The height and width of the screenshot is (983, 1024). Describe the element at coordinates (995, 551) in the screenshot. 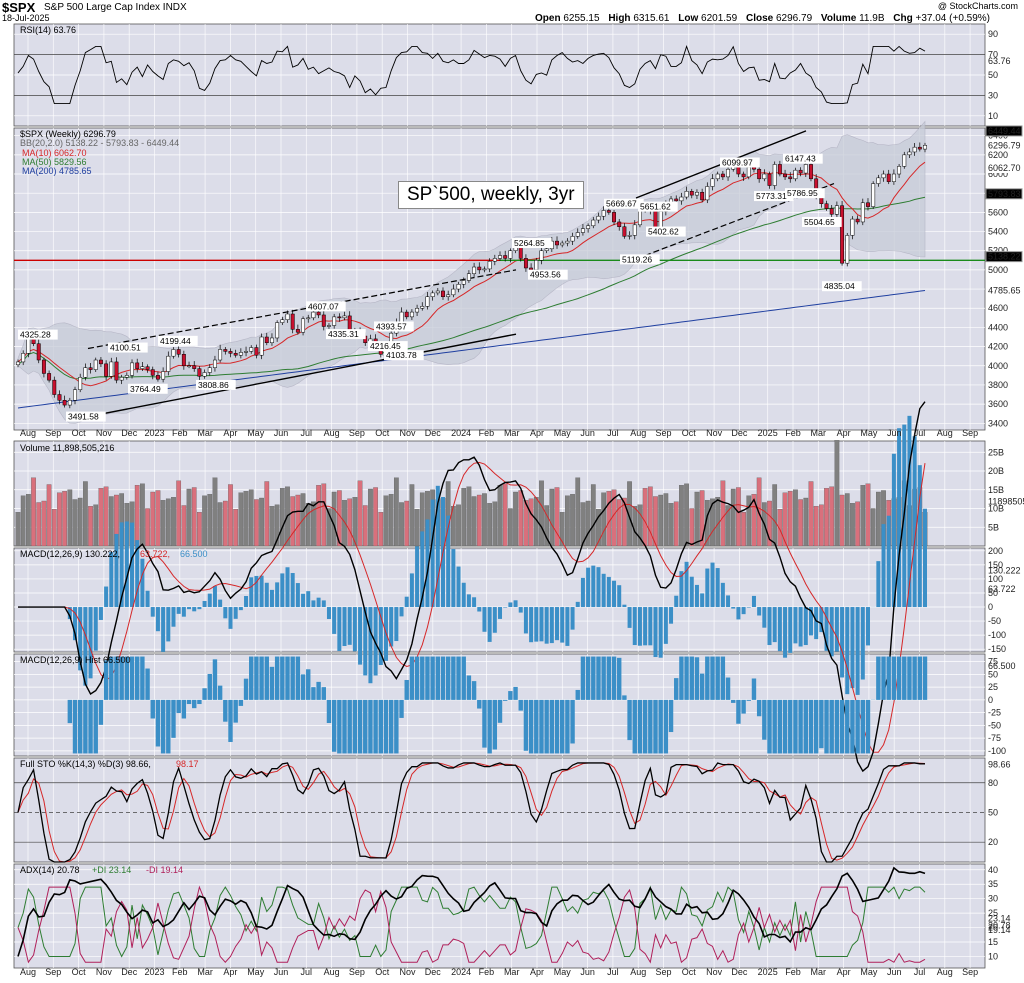

I see `macd-tick: 200` at that location.